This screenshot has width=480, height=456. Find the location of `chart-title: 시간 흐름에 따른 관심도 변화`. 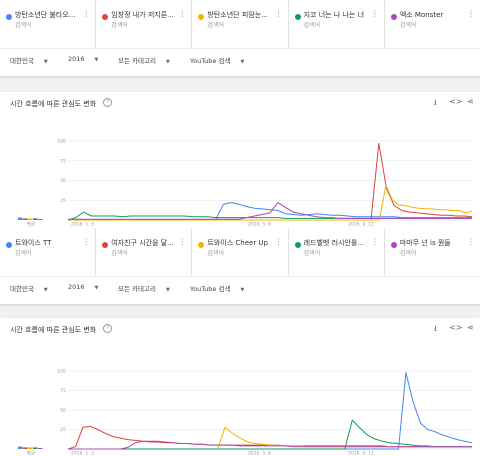

chart-title: 시간 흐름에 따른 관심도 변화 is located at coordinates (53, 330).